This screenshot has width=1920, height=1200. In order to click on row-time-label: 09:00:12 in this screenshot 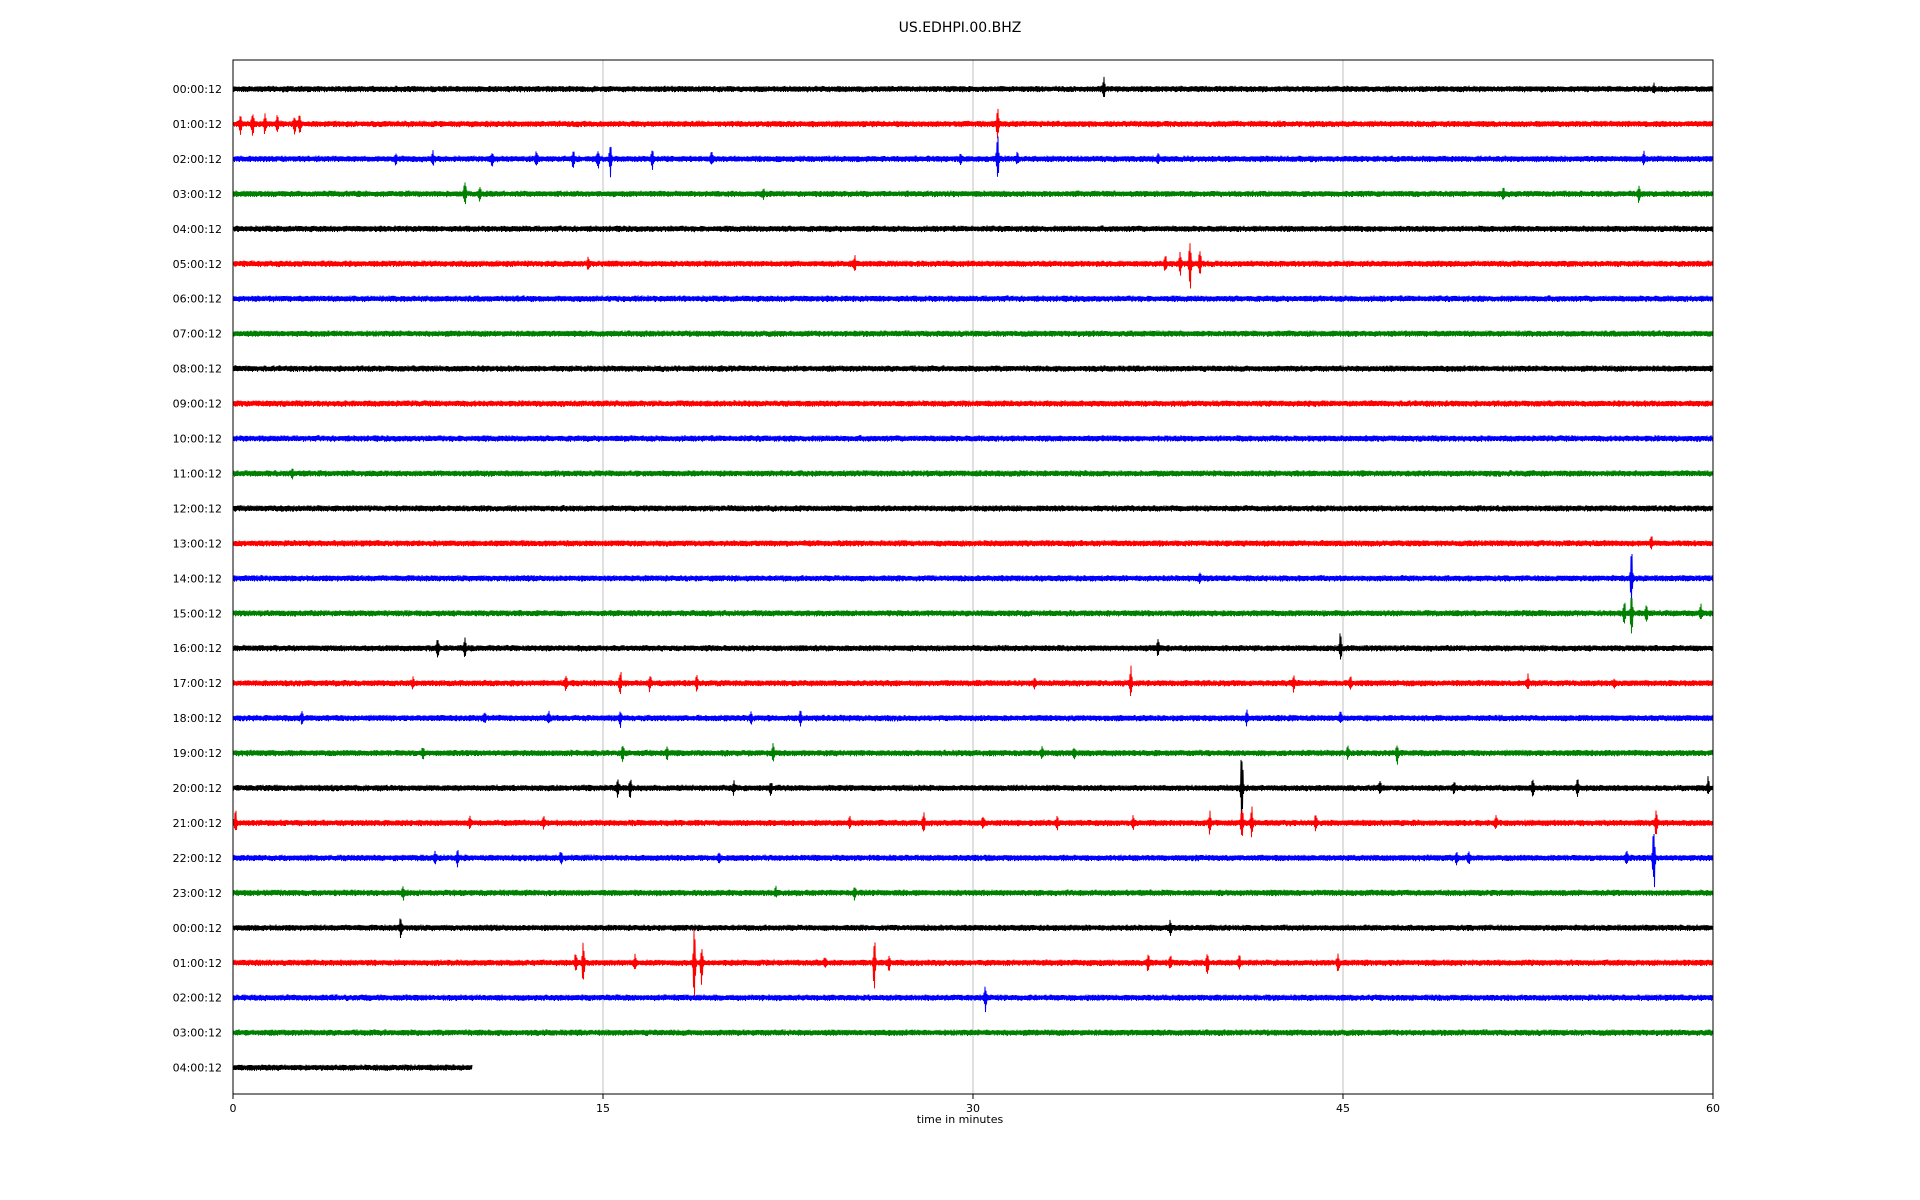, I will do `click(197, 404)`.